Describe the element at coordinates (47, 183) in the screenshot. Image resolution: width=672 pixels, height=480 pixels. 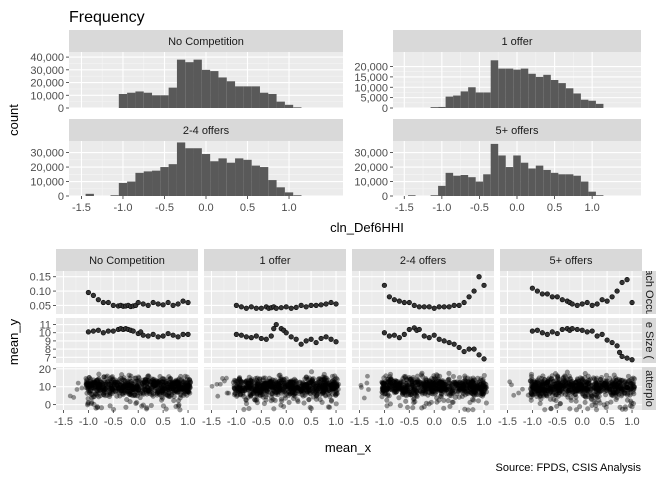
I see `y-tick-label: 10,000` at that location.